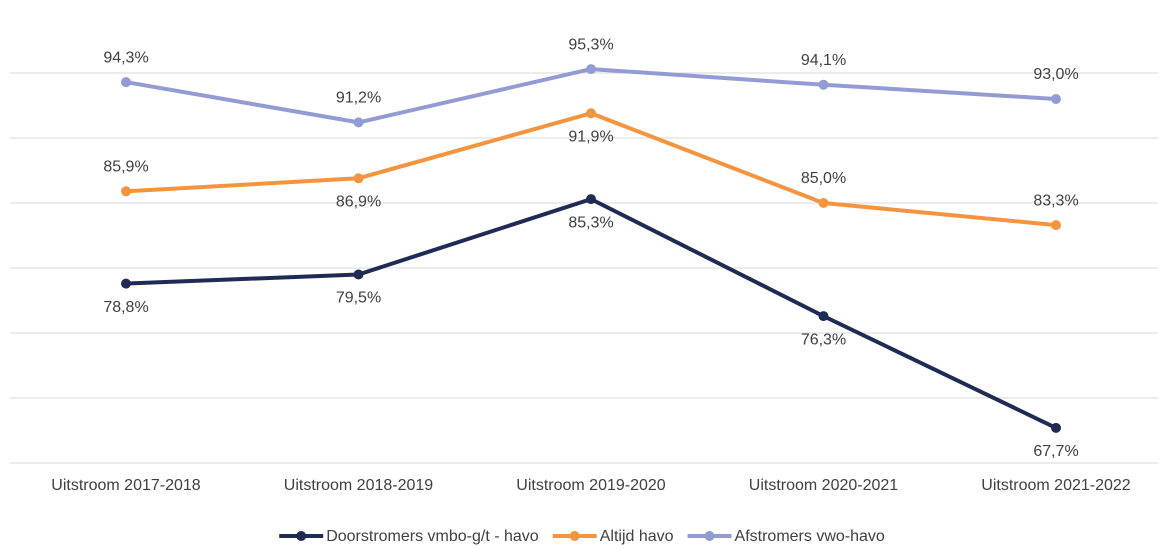  I want to click on legend-item: Afstromers vwo-havo, so click(786, 536).